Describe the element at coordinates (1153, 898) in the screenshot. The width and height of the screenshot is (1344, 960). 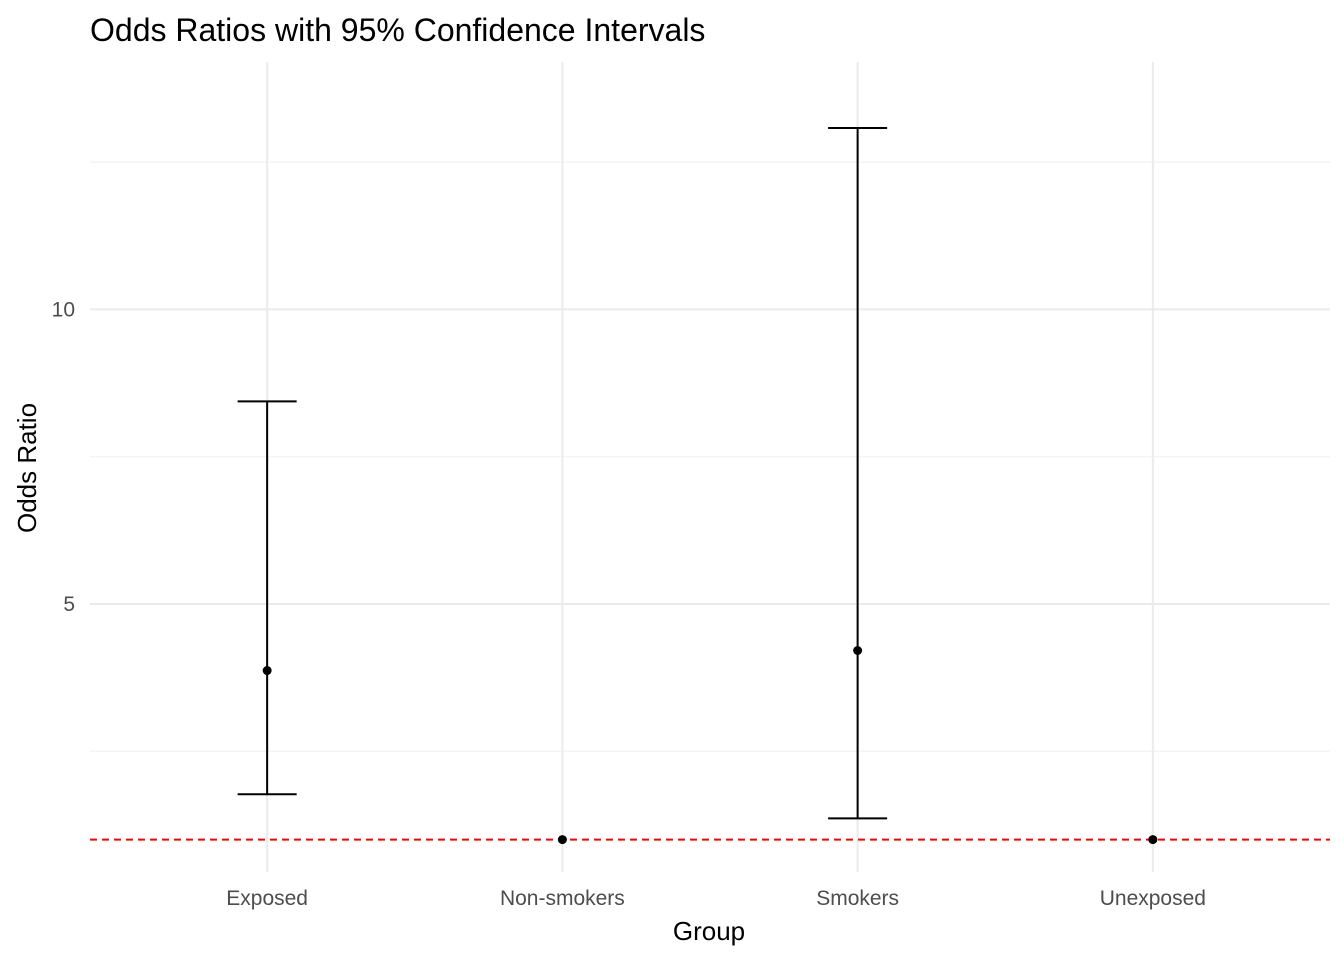
I see `x-tick-label: Unexposed` at that location.